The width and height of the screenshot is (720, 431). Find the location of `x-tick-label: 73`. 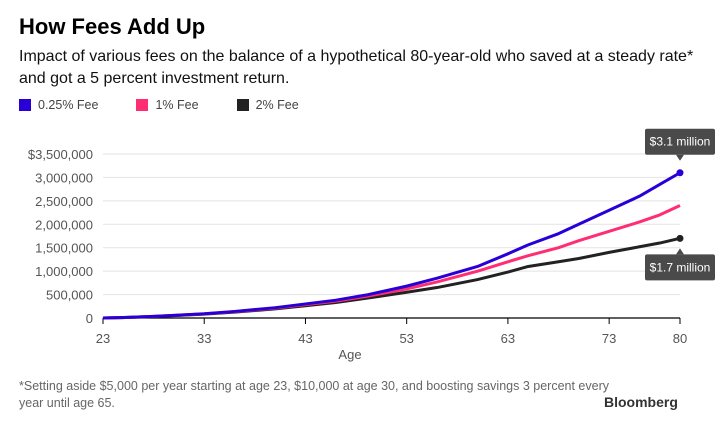

x-tick-label: 73 is located at coordinates (609, 338).